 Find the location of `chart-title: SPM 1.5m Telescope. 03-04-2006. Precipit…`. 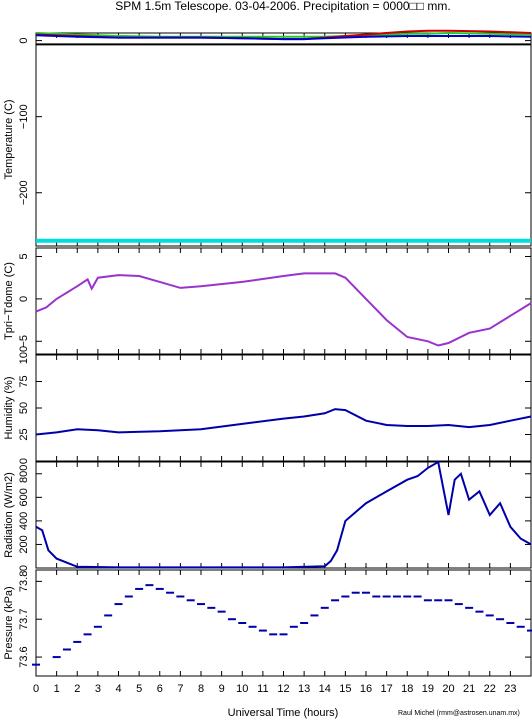

chart-title: SPM 1.5m Telescope. 03-04-2006. Precipit… is located at coordinates (282, 6).